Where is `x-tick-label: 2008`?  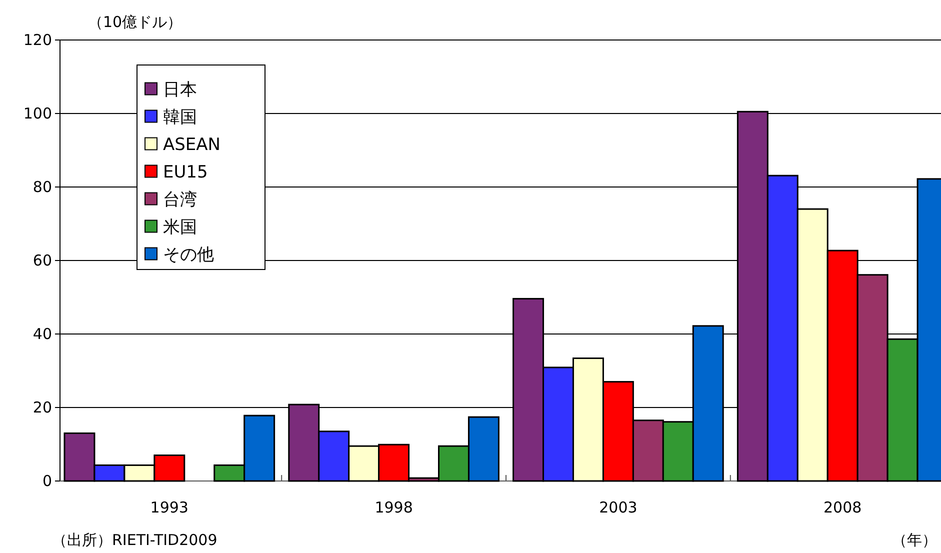
x-tick-label: 2008 is located at coordinates (843, 507).